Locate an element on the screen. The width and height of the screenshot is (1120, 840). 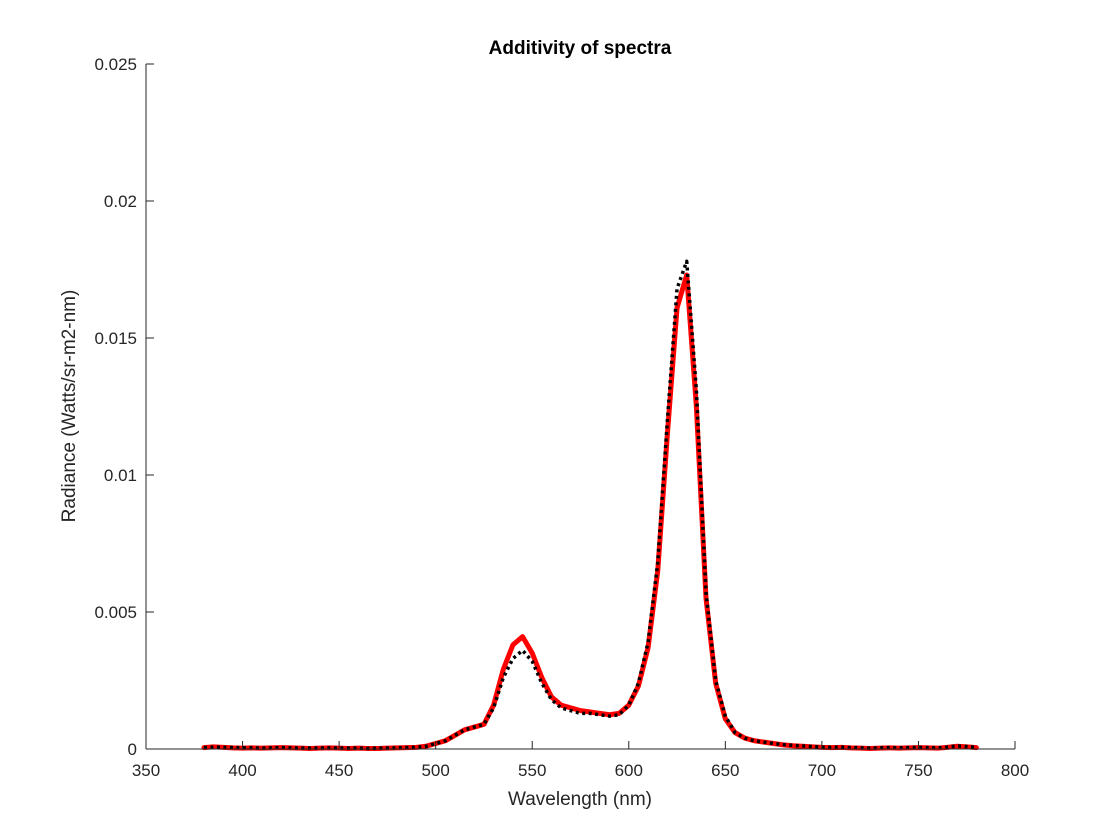
x-tick-label: 800 is located at coordinates (1015, 770).